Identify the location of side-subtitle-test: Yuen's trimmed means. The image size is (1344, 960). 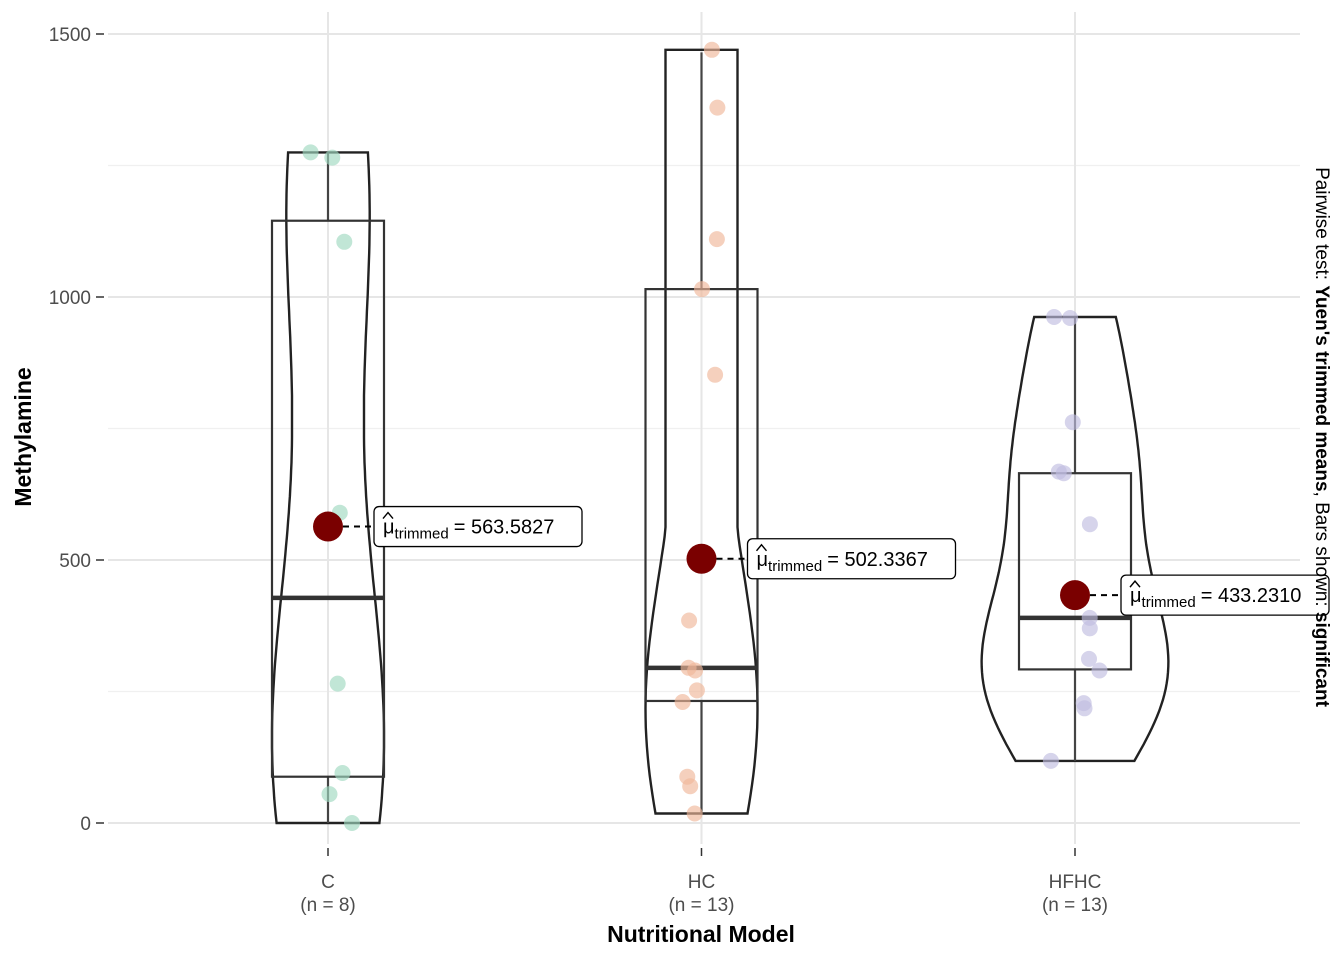
(1321, 388).